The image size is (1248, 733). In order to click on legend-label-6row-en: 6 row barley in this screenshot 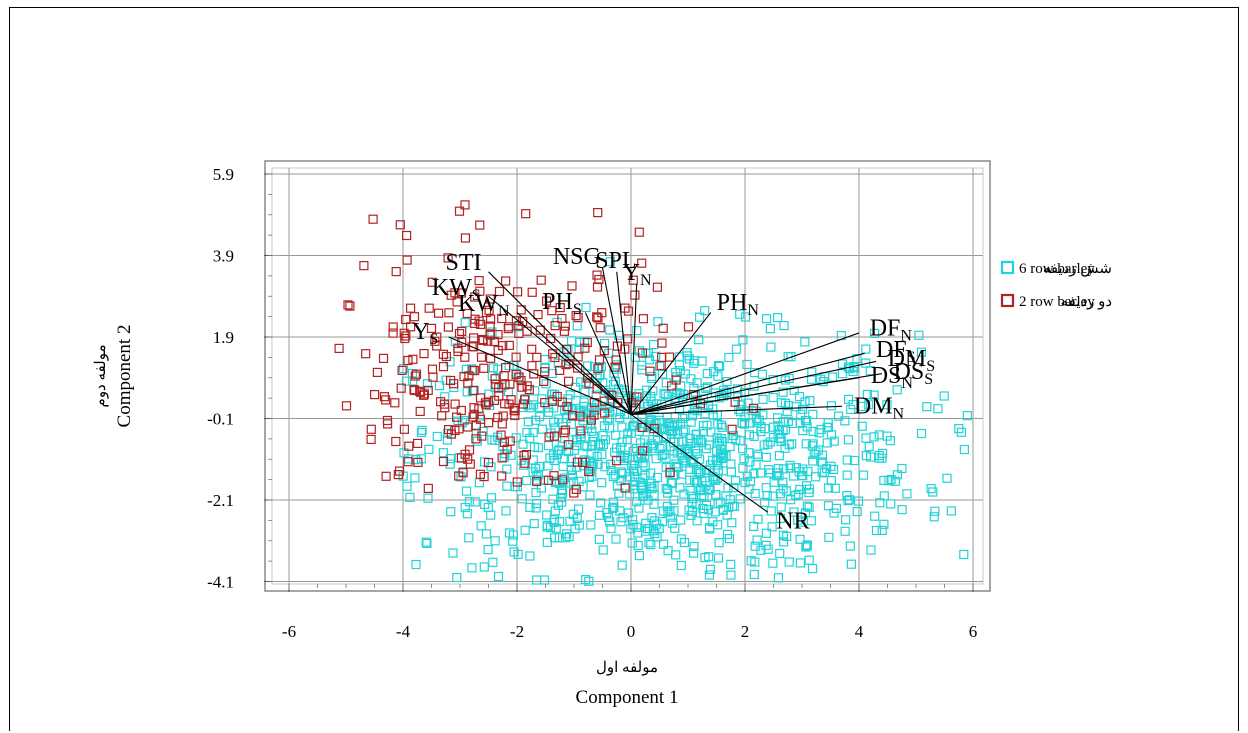, I will do `click(1057, 269)`.